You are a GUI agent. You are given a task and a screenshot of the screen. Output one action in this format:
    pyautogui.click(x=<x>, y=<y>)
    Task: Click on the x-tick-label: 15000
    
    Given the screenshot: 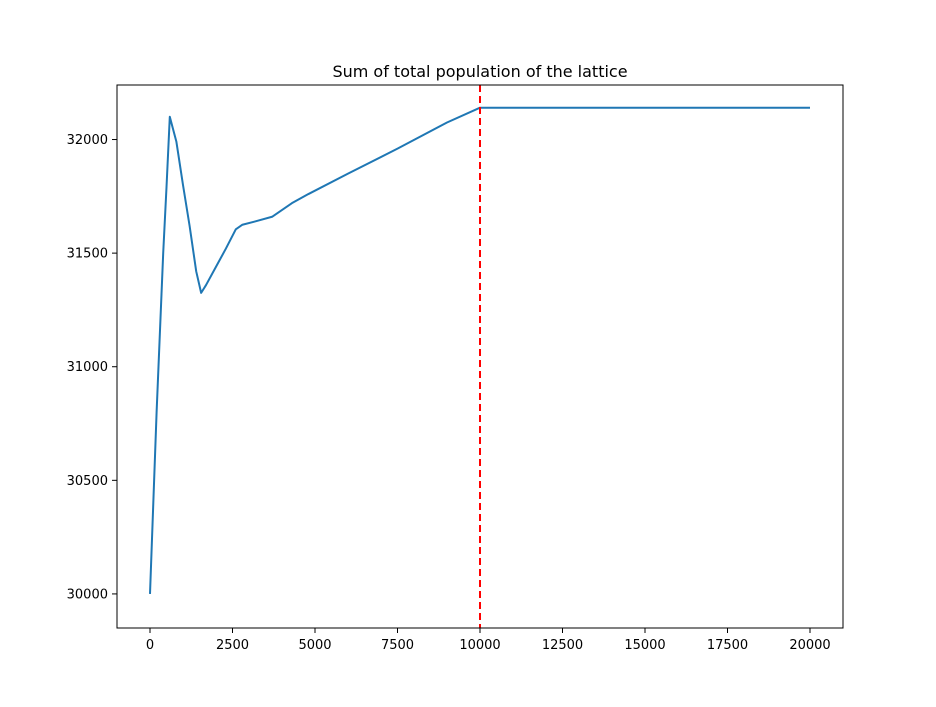 What is the action you would take?
    pyautogui.click(x=644, y=645)
    